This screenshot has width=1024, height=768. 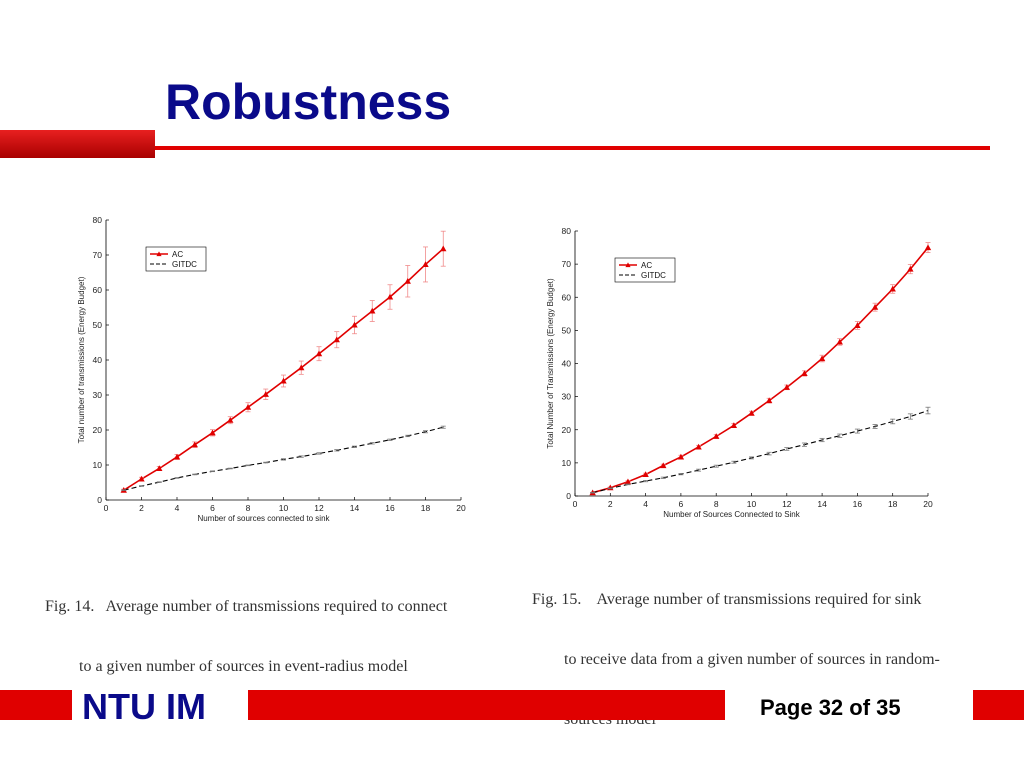 What do you see at coordinates (36, 705) in the screenshot?
I see `footer-left-bar` at bounding box center [36, 705].